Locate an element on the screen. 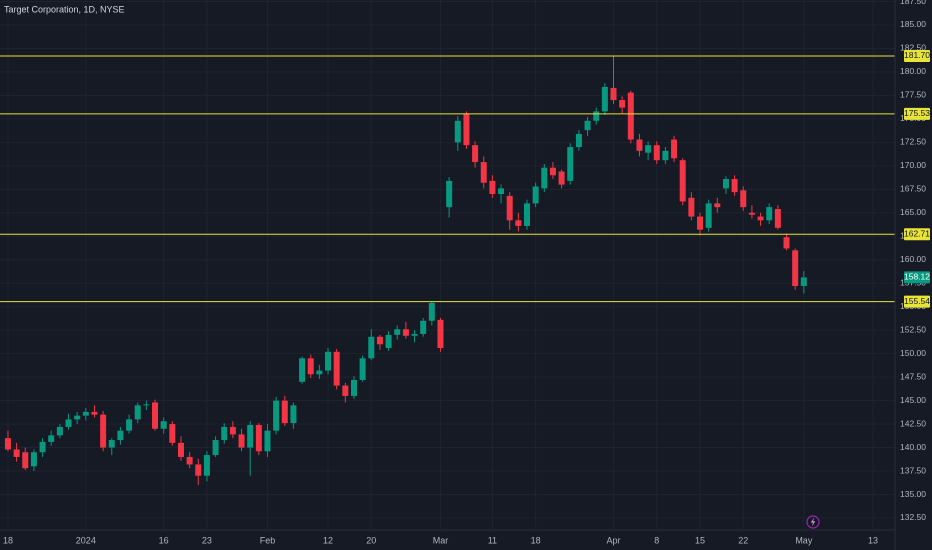  x-tick-label: May is located at coordinates (804, 540).